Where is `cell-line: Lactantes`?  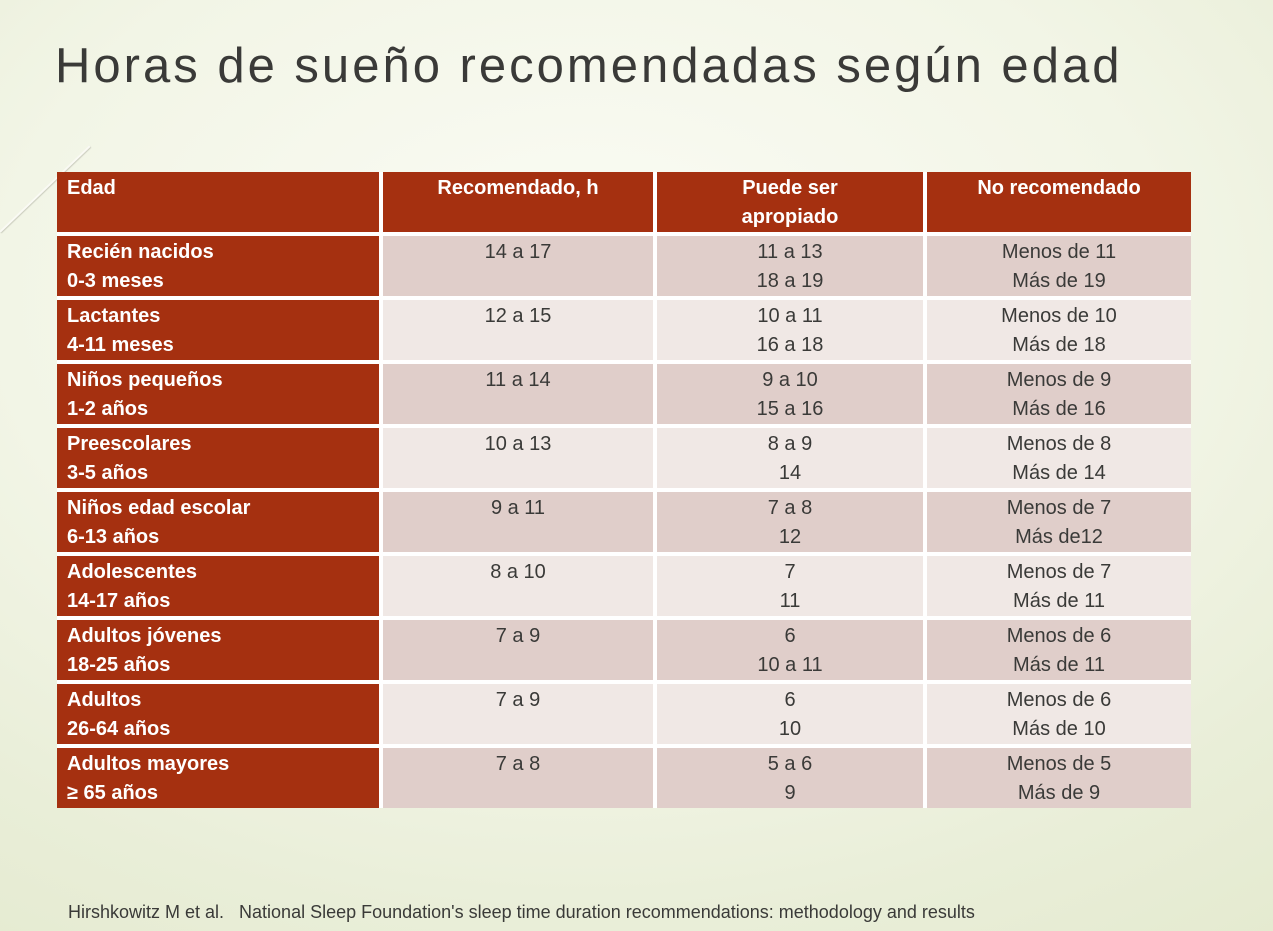 cell-line: Lactantes is located at coordinates (114, 316).